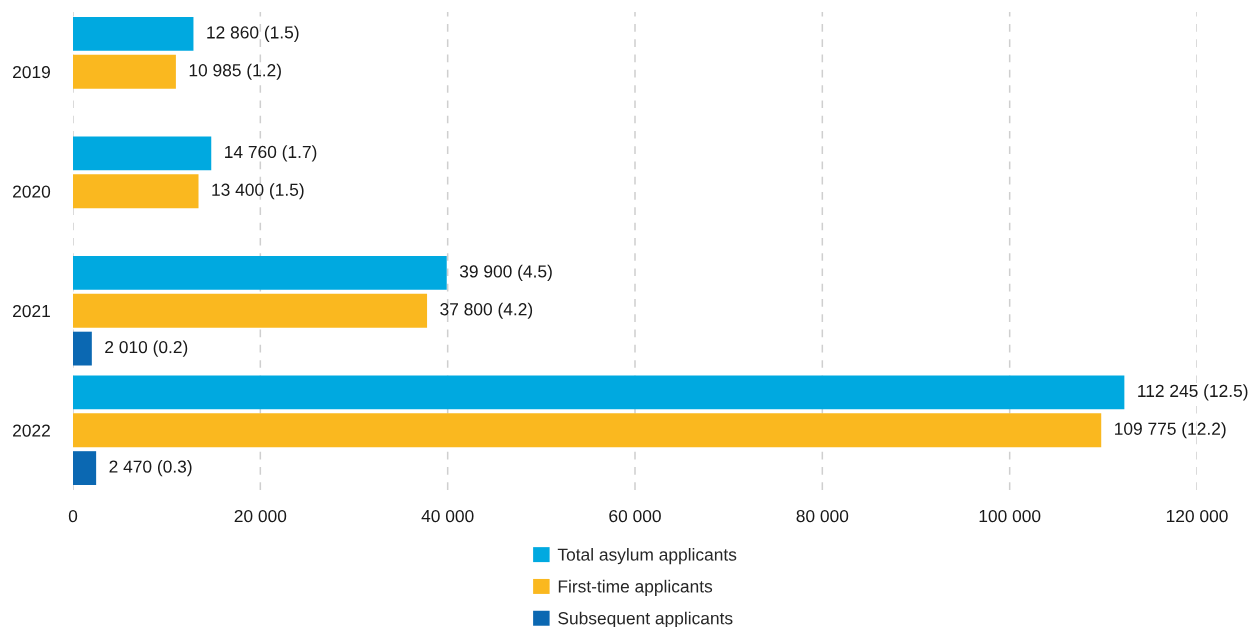 Image resolution: width=1260 pixels, height=627 pixels. What do you see at coordinates (73, 516) in the screenshot?
I see `x-tick-label: 0` at bounding box center [73, 516].